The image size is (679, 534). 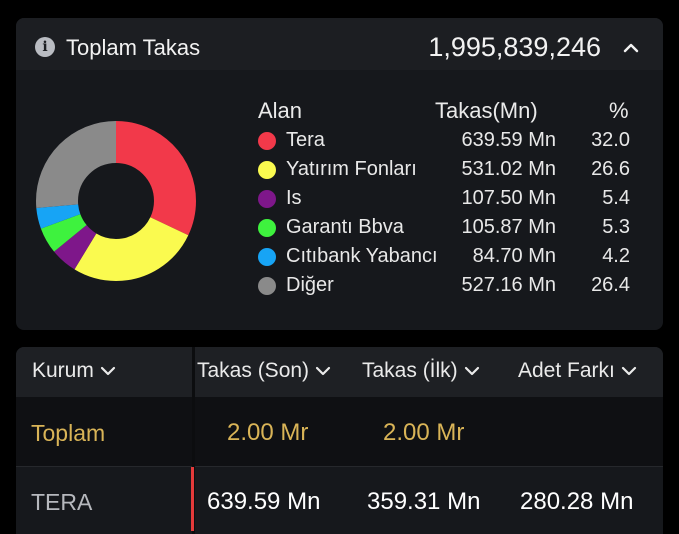 I want to click on legend-item: Is 107.50 Mn 5.4, so click(x=456, y=201).